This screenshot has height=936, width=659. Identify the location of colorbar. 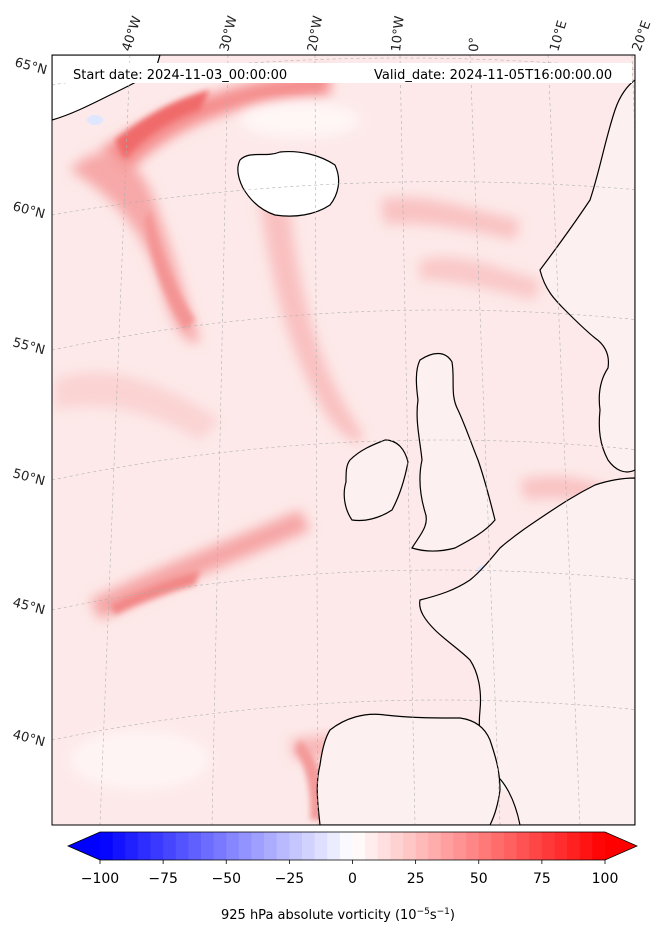
(352, 846).